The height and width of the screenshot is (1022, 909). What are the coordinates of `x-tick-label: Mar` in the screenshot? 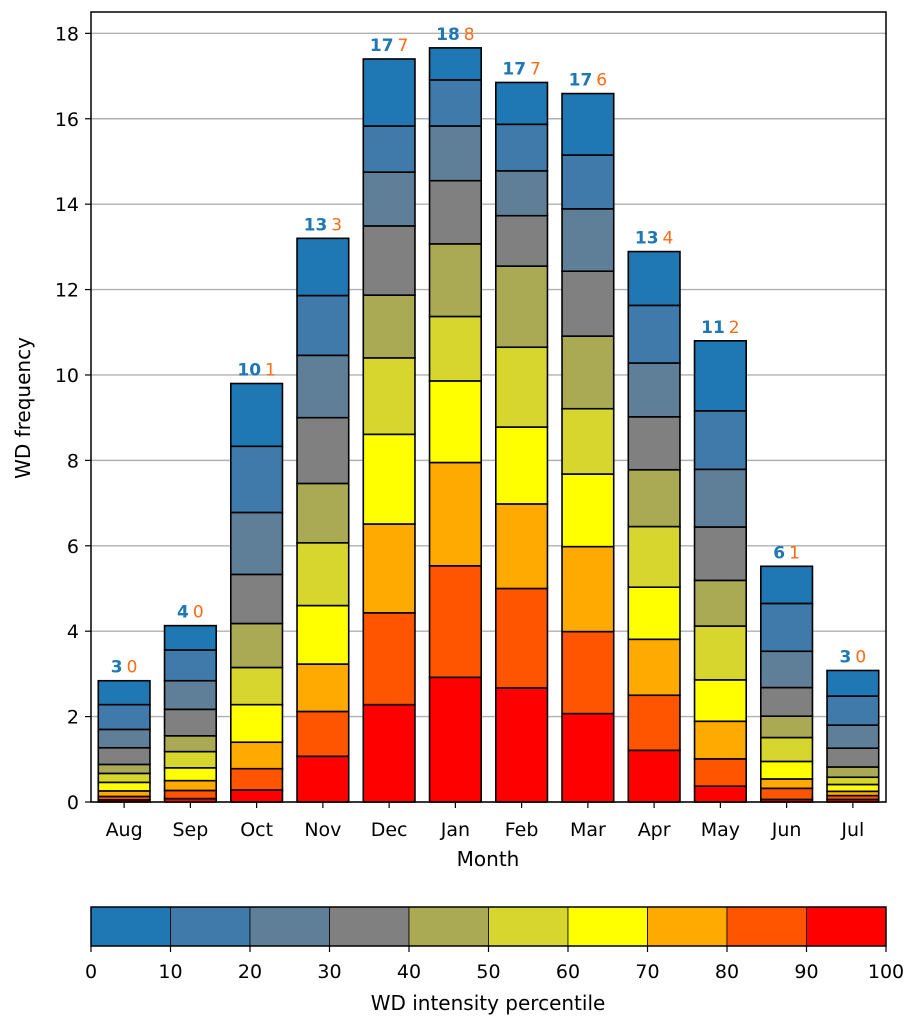 It's located at (588, 830).